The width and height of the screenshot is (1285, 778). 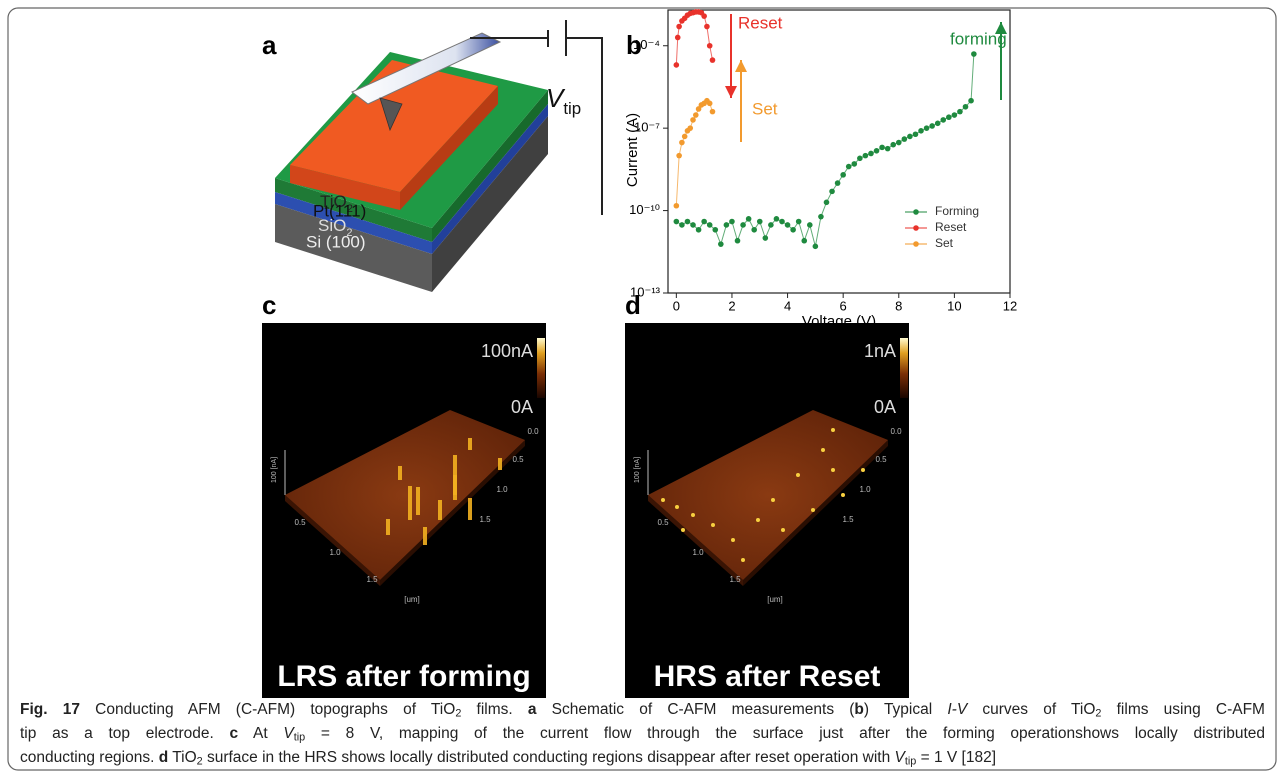 I want to click on text-run: tip, so click(x=572, y=108).